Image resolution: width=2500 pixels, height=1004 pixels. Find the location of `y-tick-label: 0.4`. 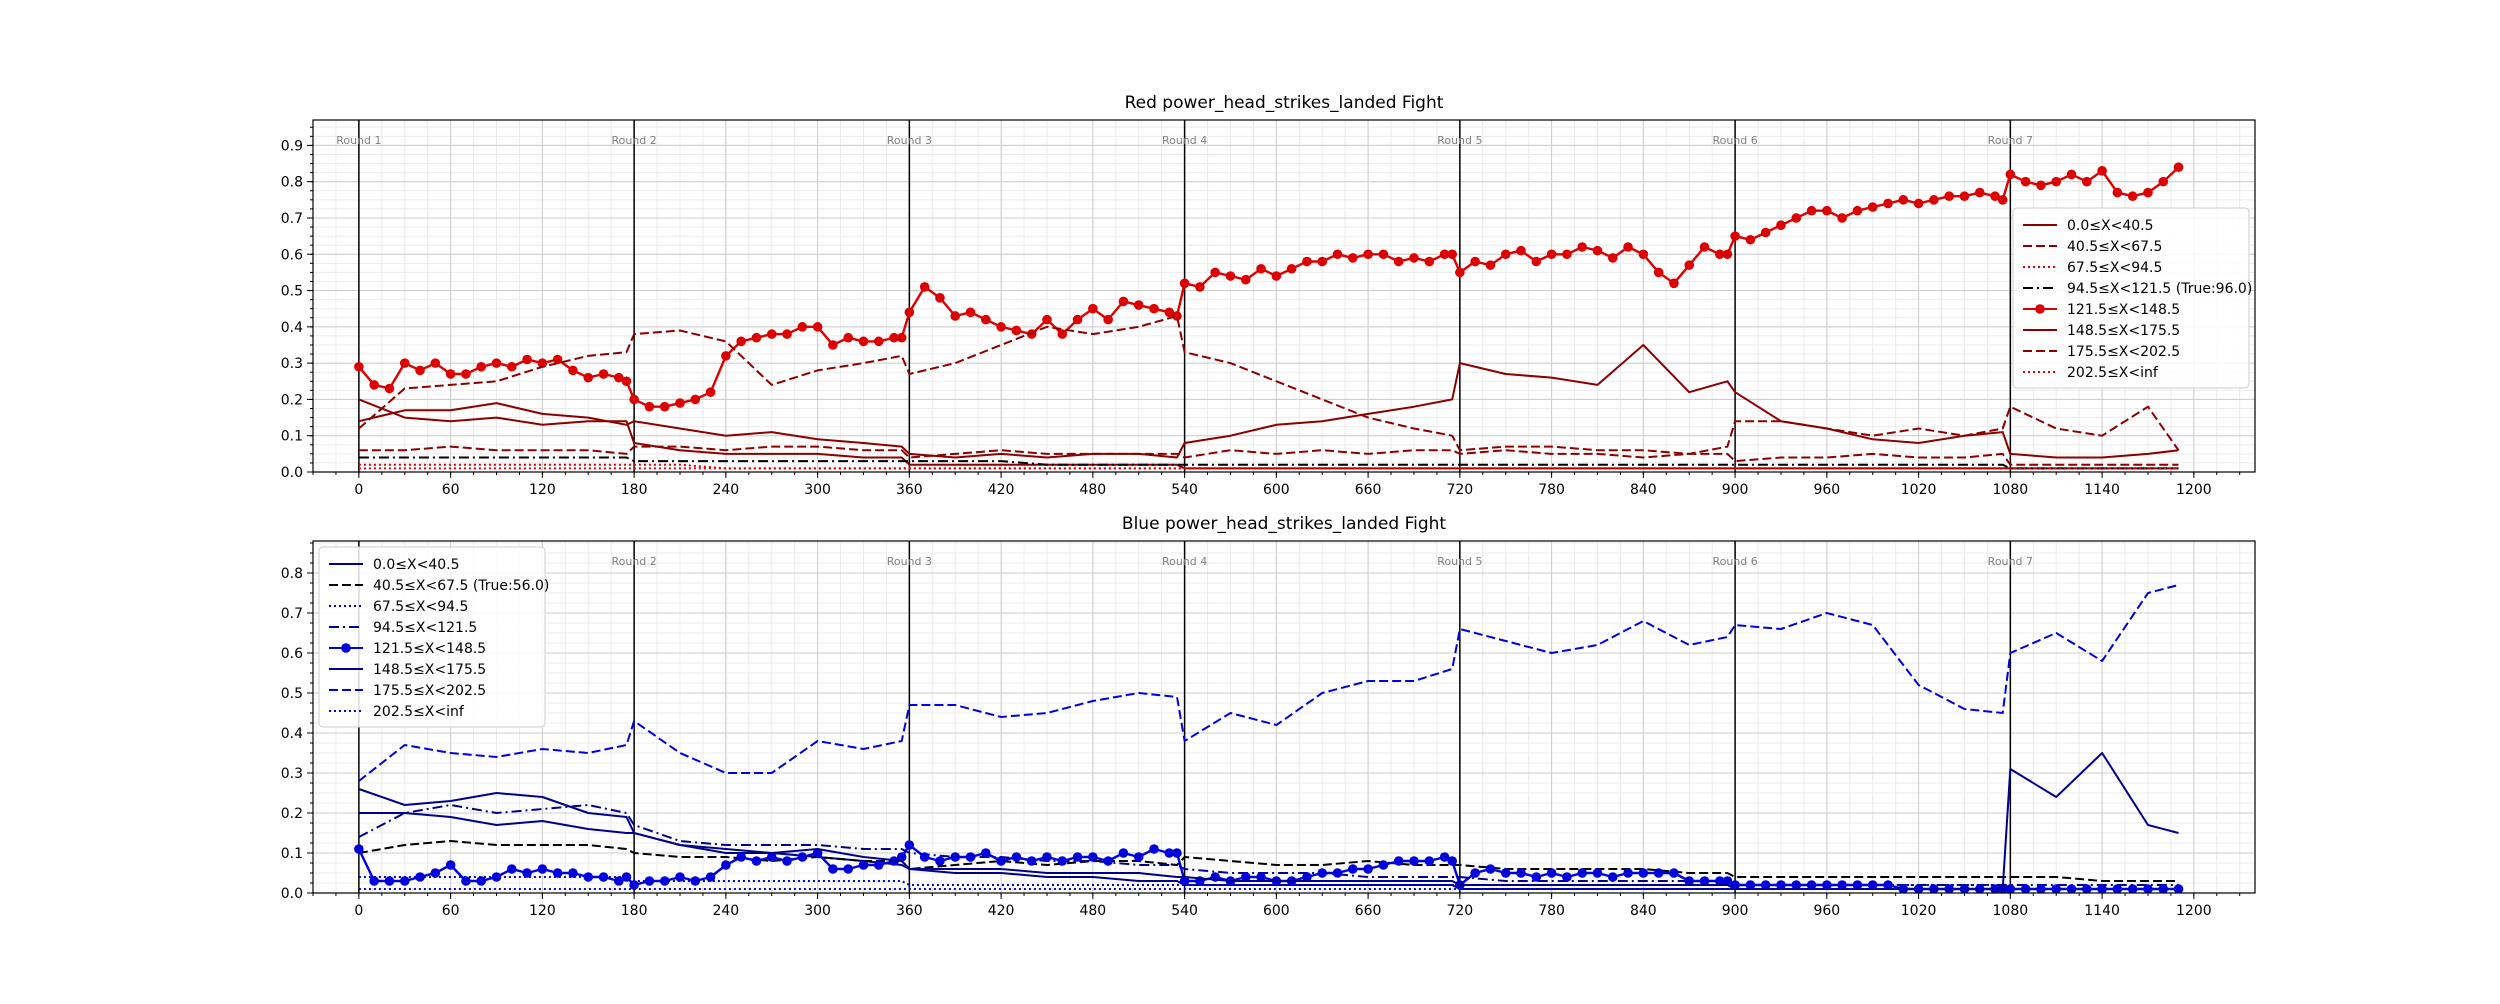

y-tick-label: 0.4 is located at coordinates (292, 734).